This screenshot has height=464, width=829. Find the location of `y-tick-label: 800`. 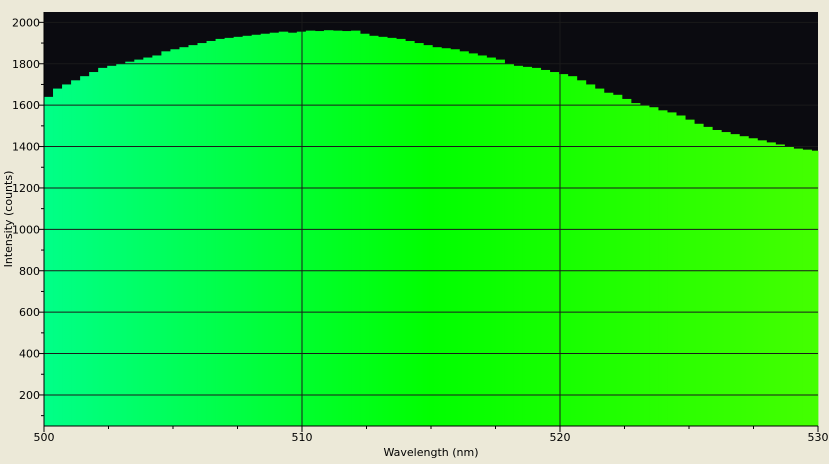

y-tick-label: 800 is located at coordinates (29, 271).